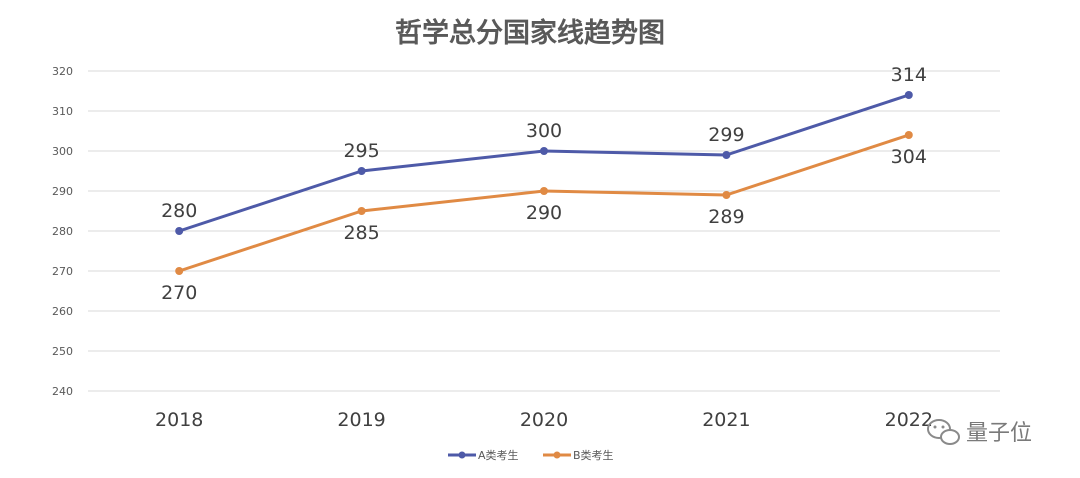 The height and width of the screenshot is (478, 1080). What do you see at coordinates (726, 217) in the screenshot?
I see `data-label: 289` at bounding box center [726, 217].